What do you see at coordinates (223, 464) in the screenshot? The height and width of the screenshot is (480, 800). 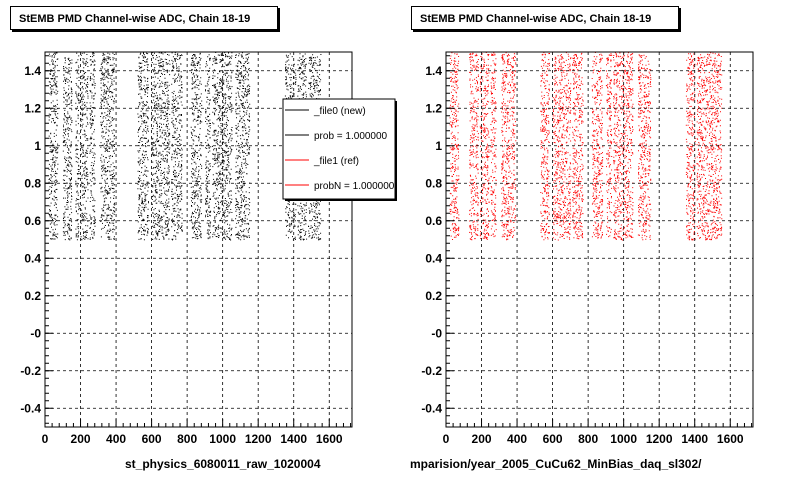 I see `left-file-label: st_physics_6080011_raw_1020004` at bounding box center [223, 464].